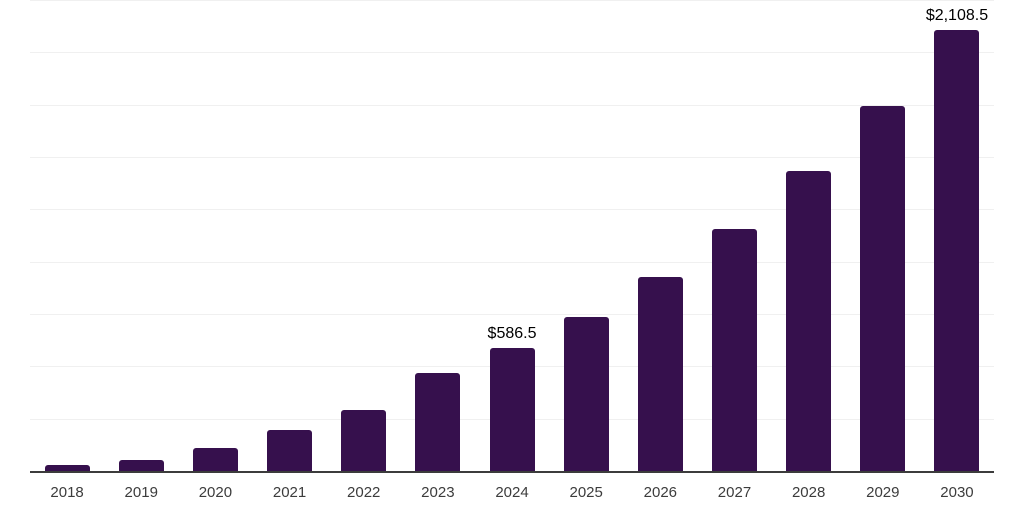 Image resolution: width=1024 pixels, height=512 pixels. I want to click on bar-2027, so click(734, 349).